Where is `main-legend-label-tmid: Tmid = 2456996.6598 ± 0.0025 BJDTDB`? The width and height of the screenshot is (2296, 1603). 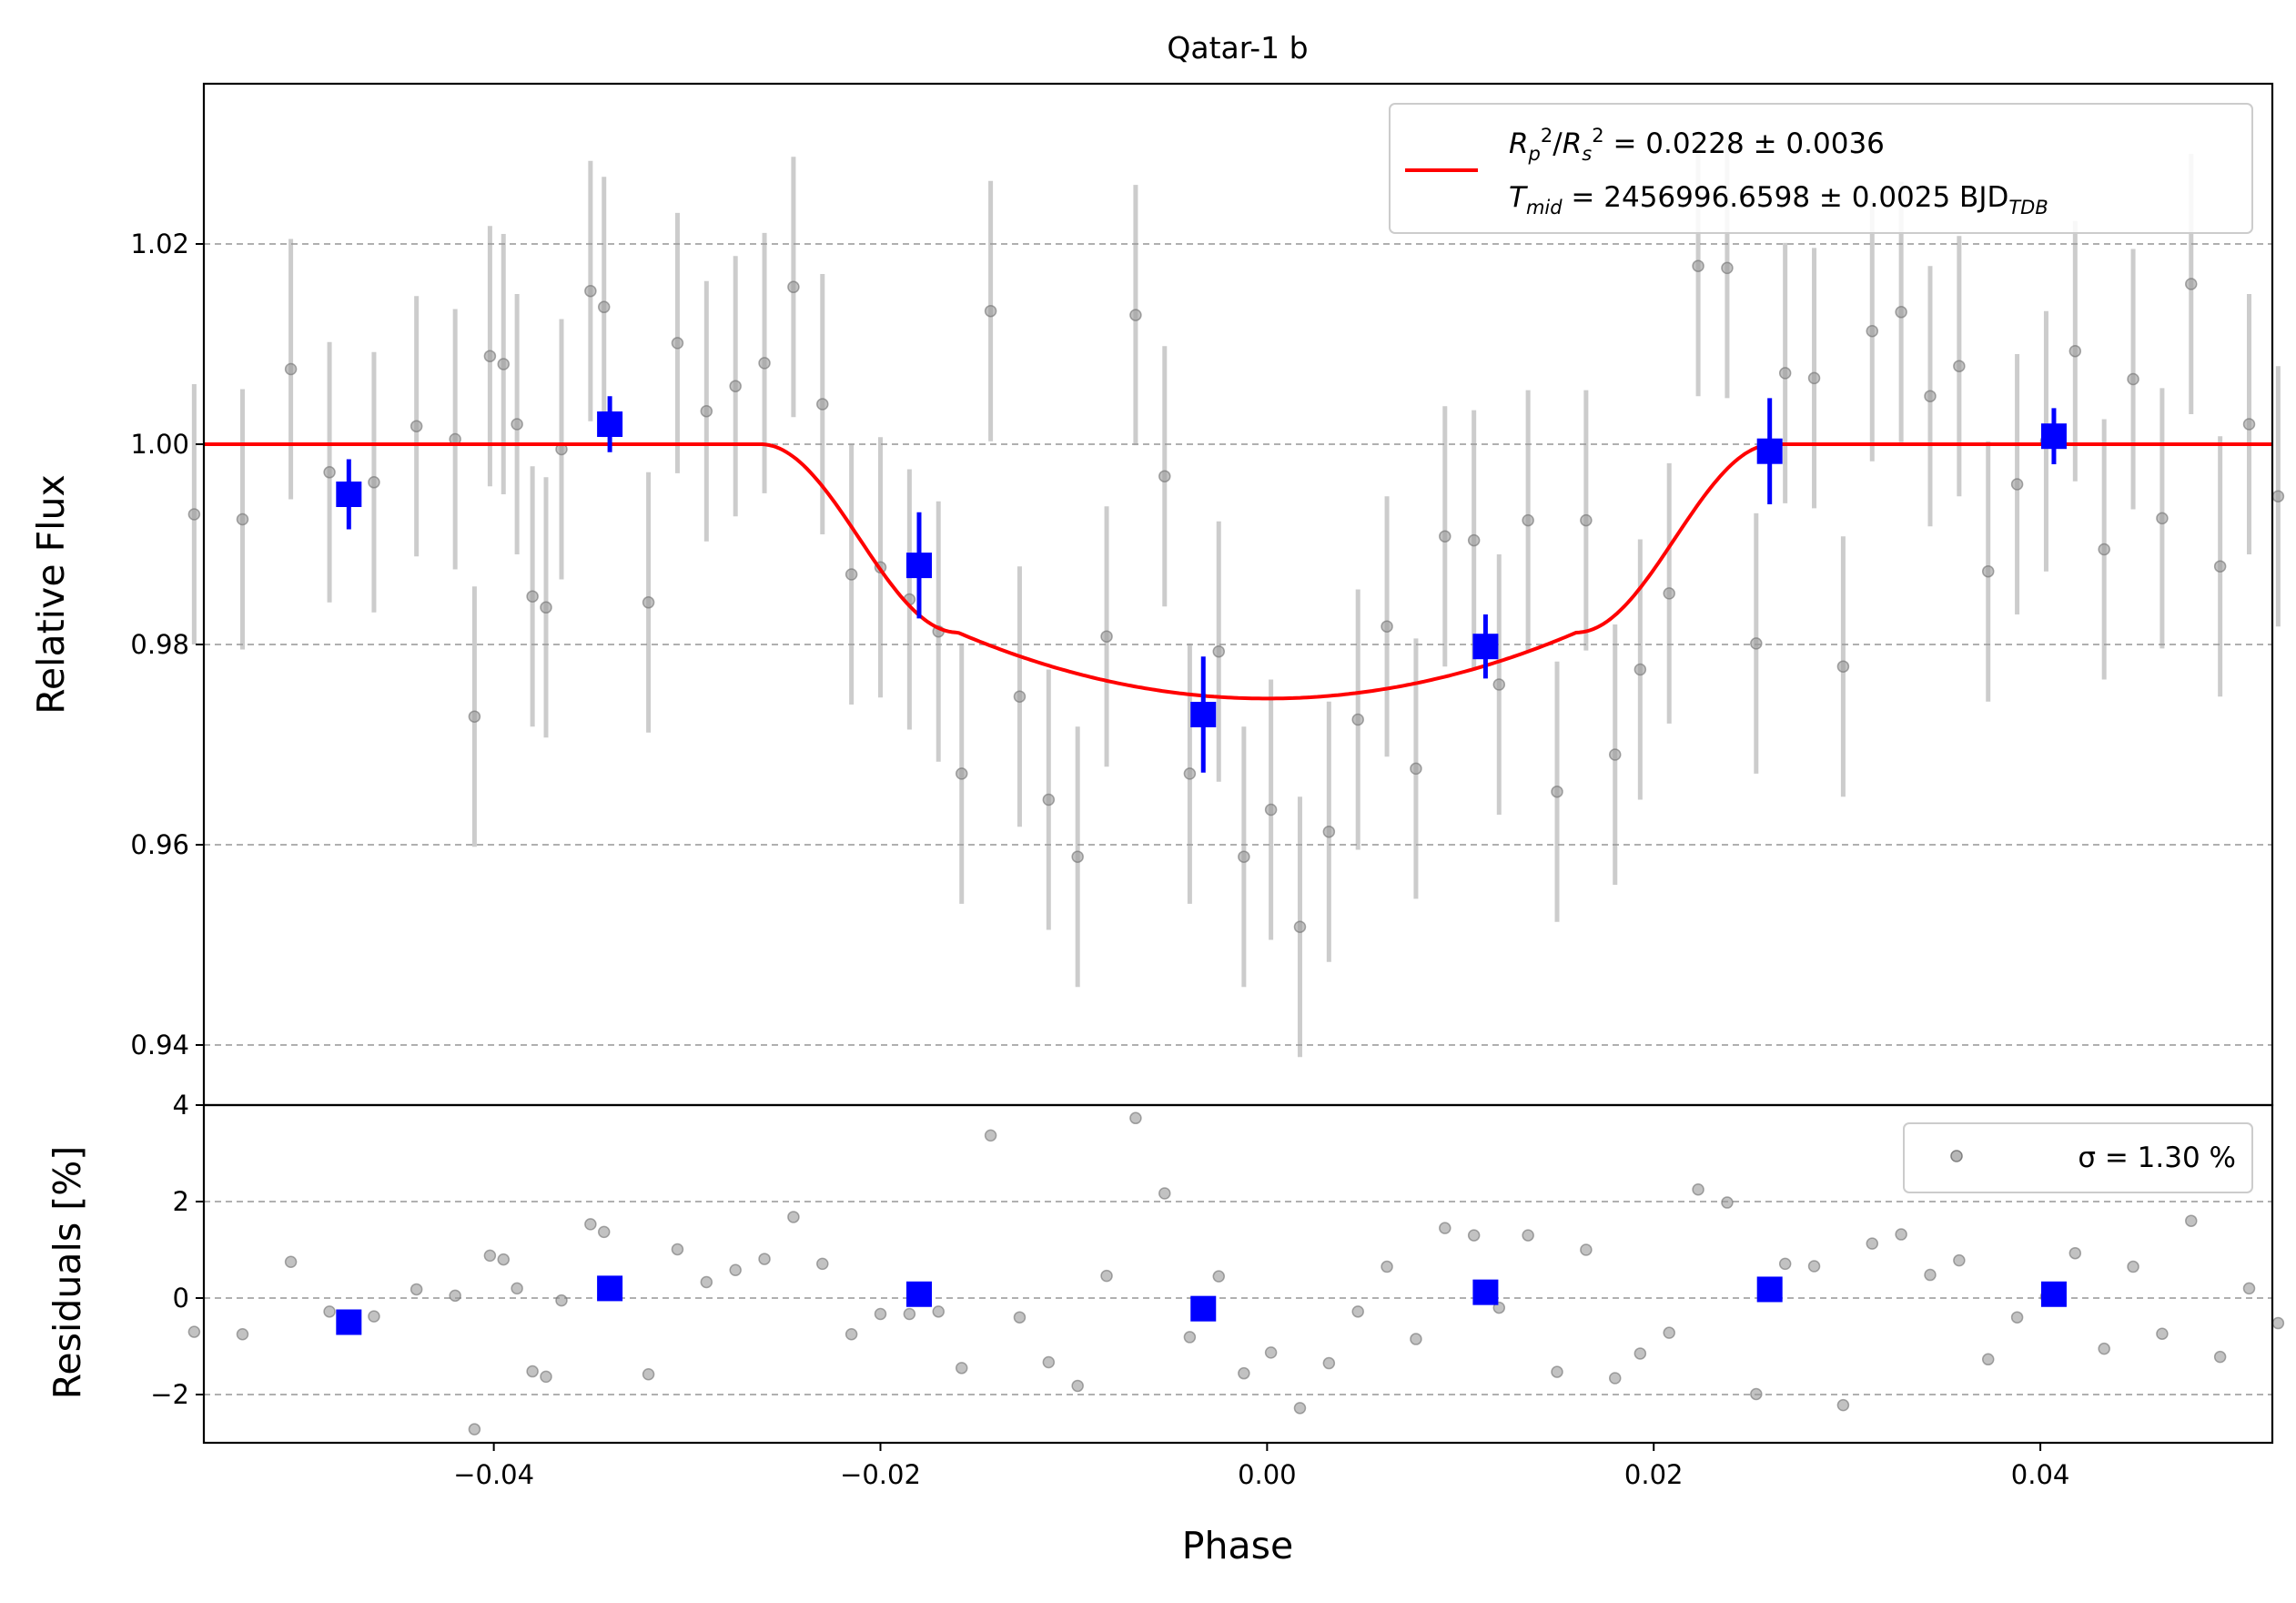 main-legend-label-tmid: Tmid = 2456996.6598 ± 0.0025 BJDTDB is located at coordinates (1779, 199).